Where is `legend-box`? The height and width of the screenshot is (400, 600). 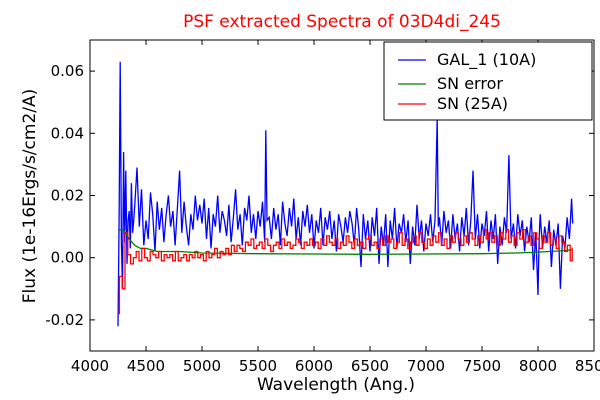 legend-box is located at coordinates (488, 81).